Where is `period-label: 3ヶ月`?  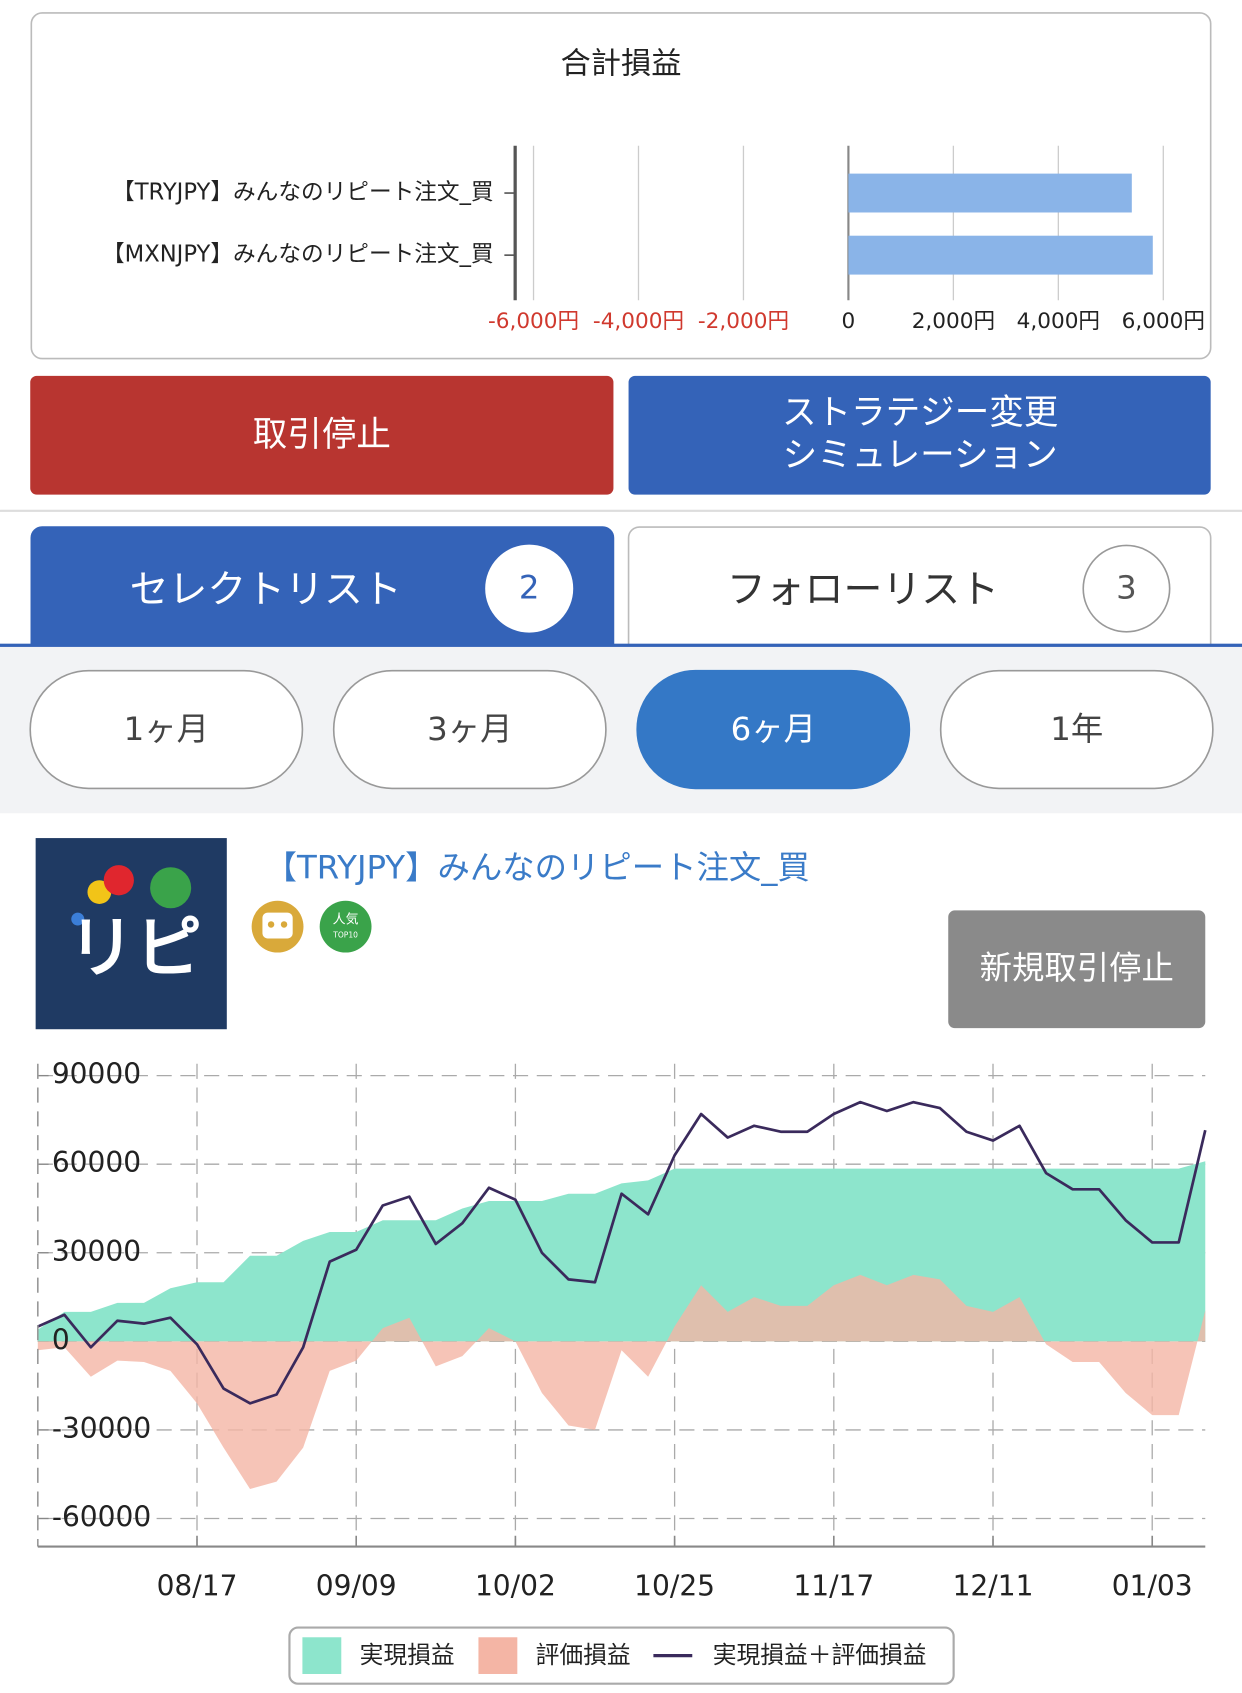
period-label: 3ヶ月 is located at coordinates (469, 729).